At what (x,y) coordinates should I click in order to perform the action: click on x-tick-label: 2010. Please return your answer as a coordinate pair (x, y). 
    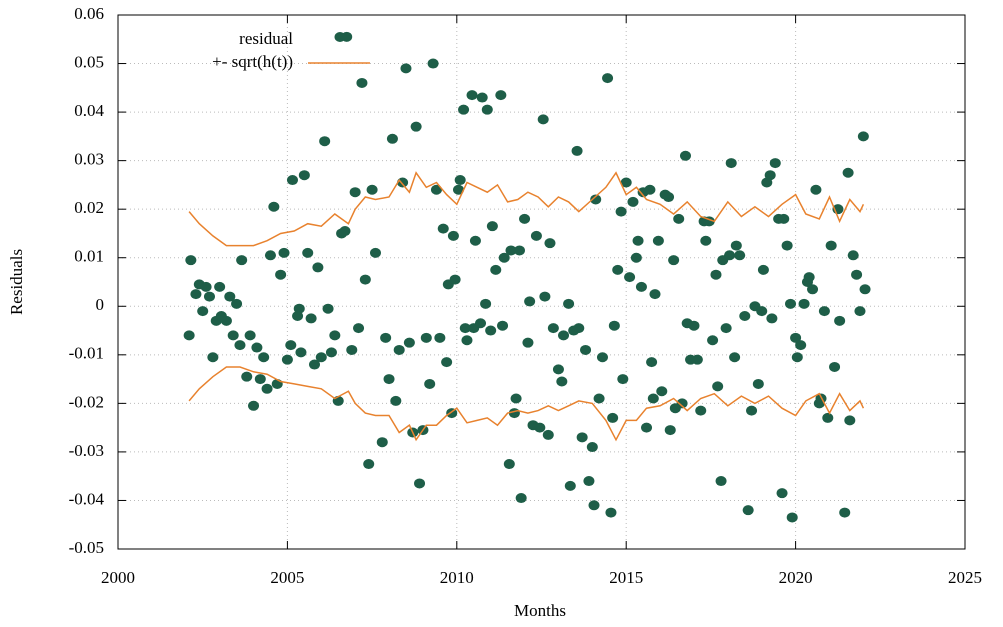
    Looking at the image, I should click on (457, 577).